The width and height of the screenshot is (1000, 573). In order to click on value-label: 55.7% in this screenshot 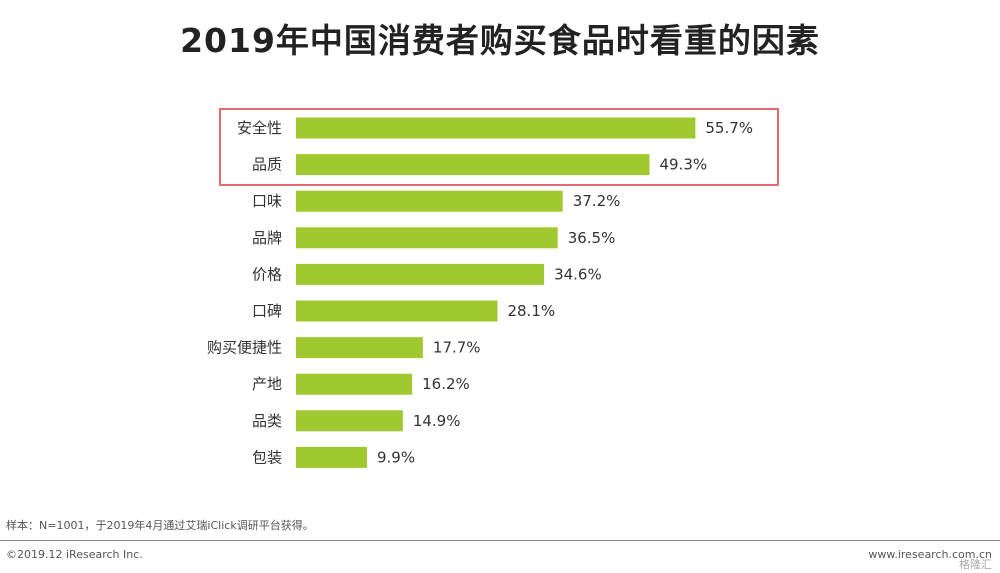, I will do `click(729, 128)`.